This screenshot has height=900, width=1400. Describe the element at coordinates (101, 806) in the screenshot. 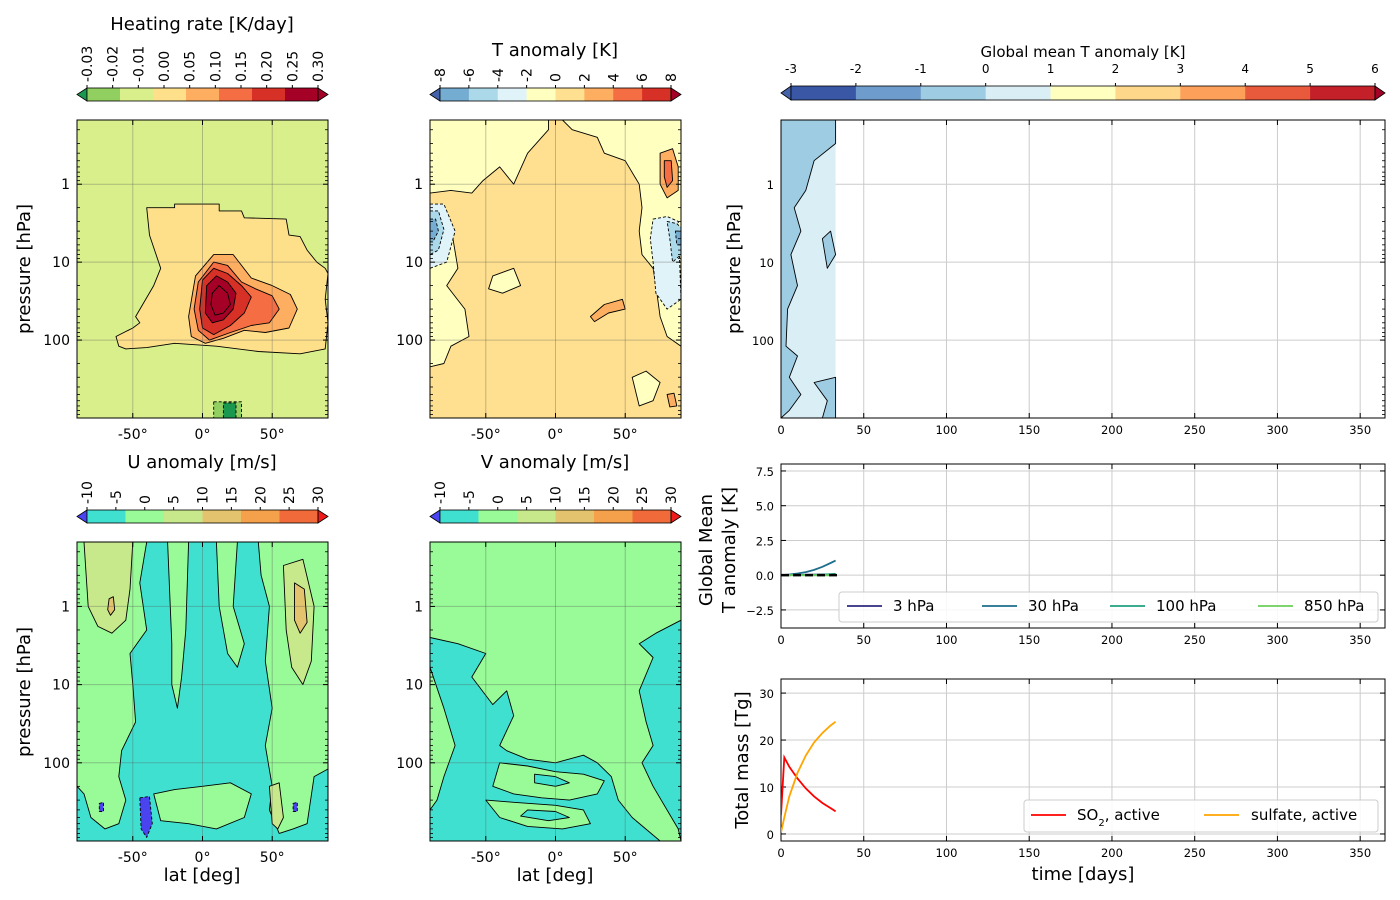

I see `contour-level-negative` at that location.